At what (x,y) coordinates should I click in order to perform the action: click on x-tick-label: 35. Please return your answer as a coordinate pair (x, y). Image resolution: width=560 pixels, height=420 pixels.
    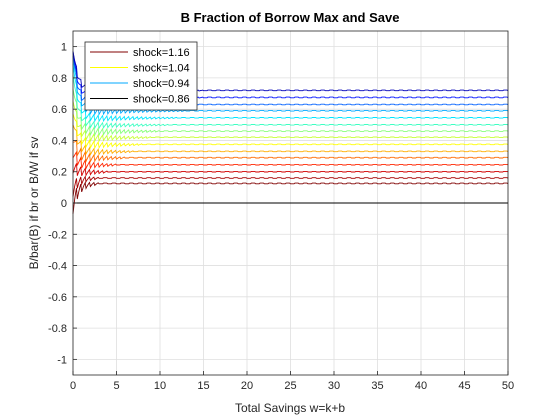
    Looking at the image, I should click on (377, 386).